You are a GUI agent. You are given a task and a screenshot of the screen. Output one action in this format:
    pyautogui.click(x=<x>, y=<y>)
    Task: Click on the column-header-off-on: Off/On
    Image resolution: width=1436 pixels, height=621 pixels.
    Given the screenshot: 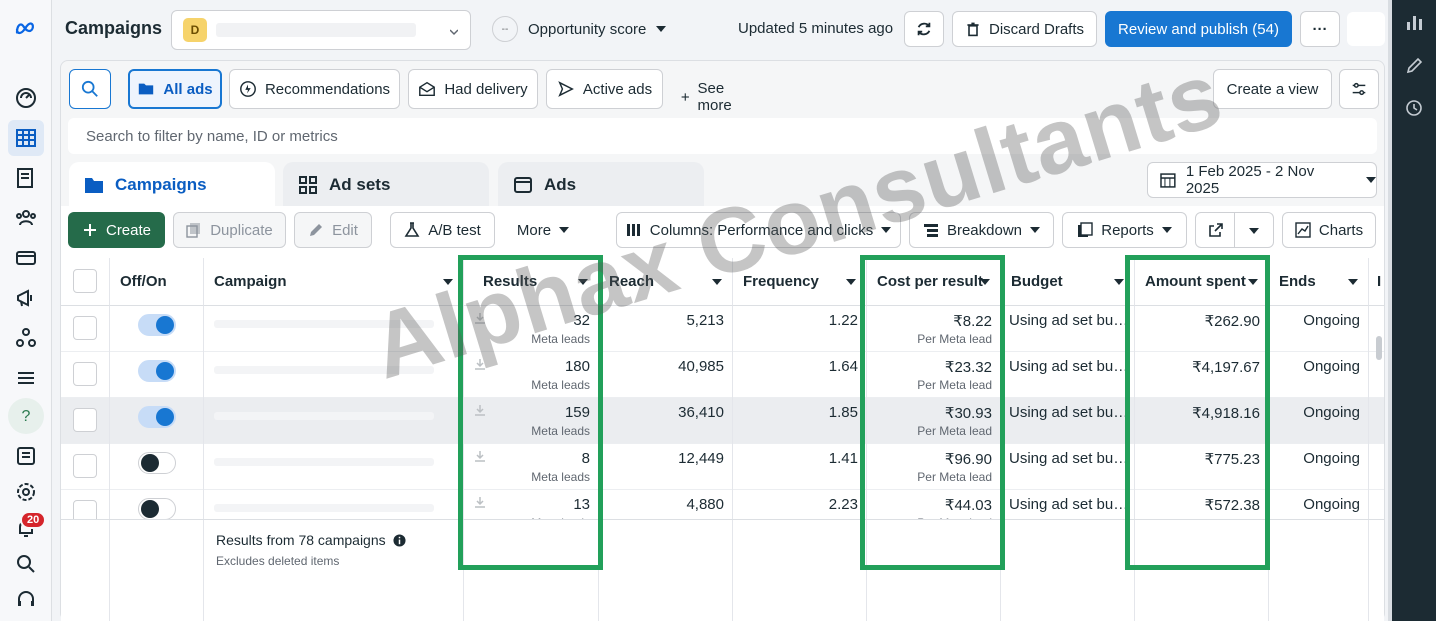 What is the action you would take?
    pyautogui.click(x=157, y=282)
    